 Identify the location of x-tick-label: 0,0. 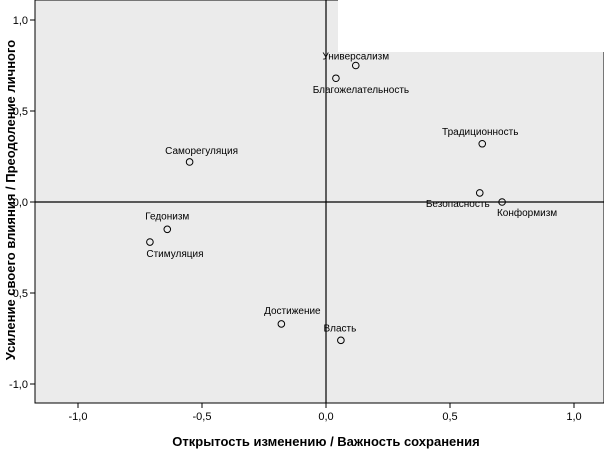
(325, 417).